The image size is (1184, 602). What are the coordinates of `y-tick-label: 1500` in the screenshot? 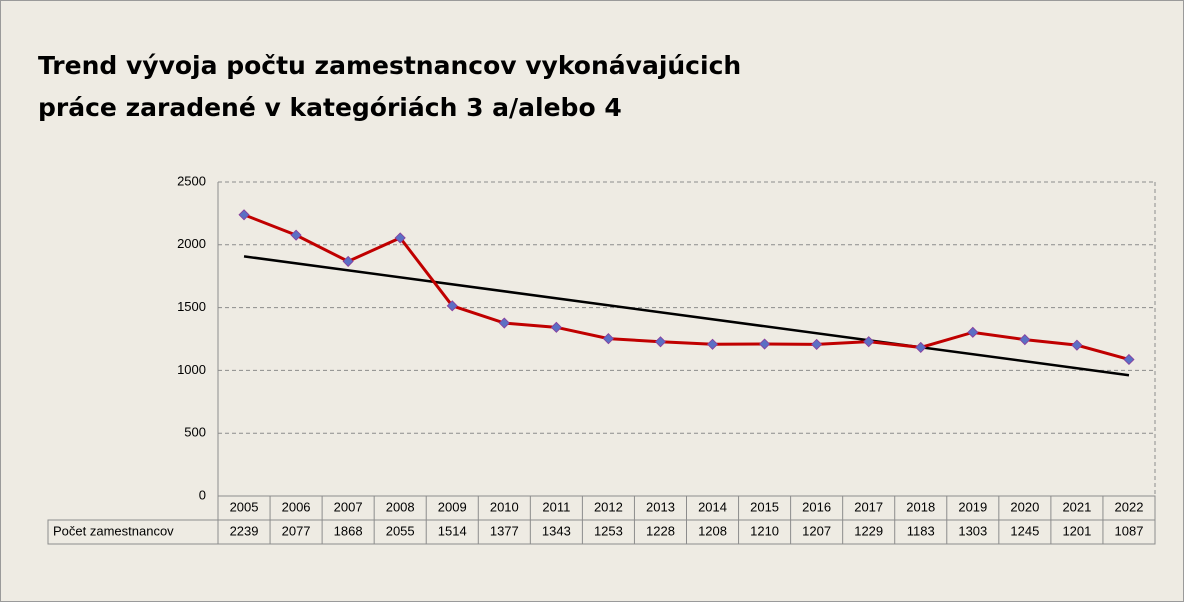 It's located at (191, 306).